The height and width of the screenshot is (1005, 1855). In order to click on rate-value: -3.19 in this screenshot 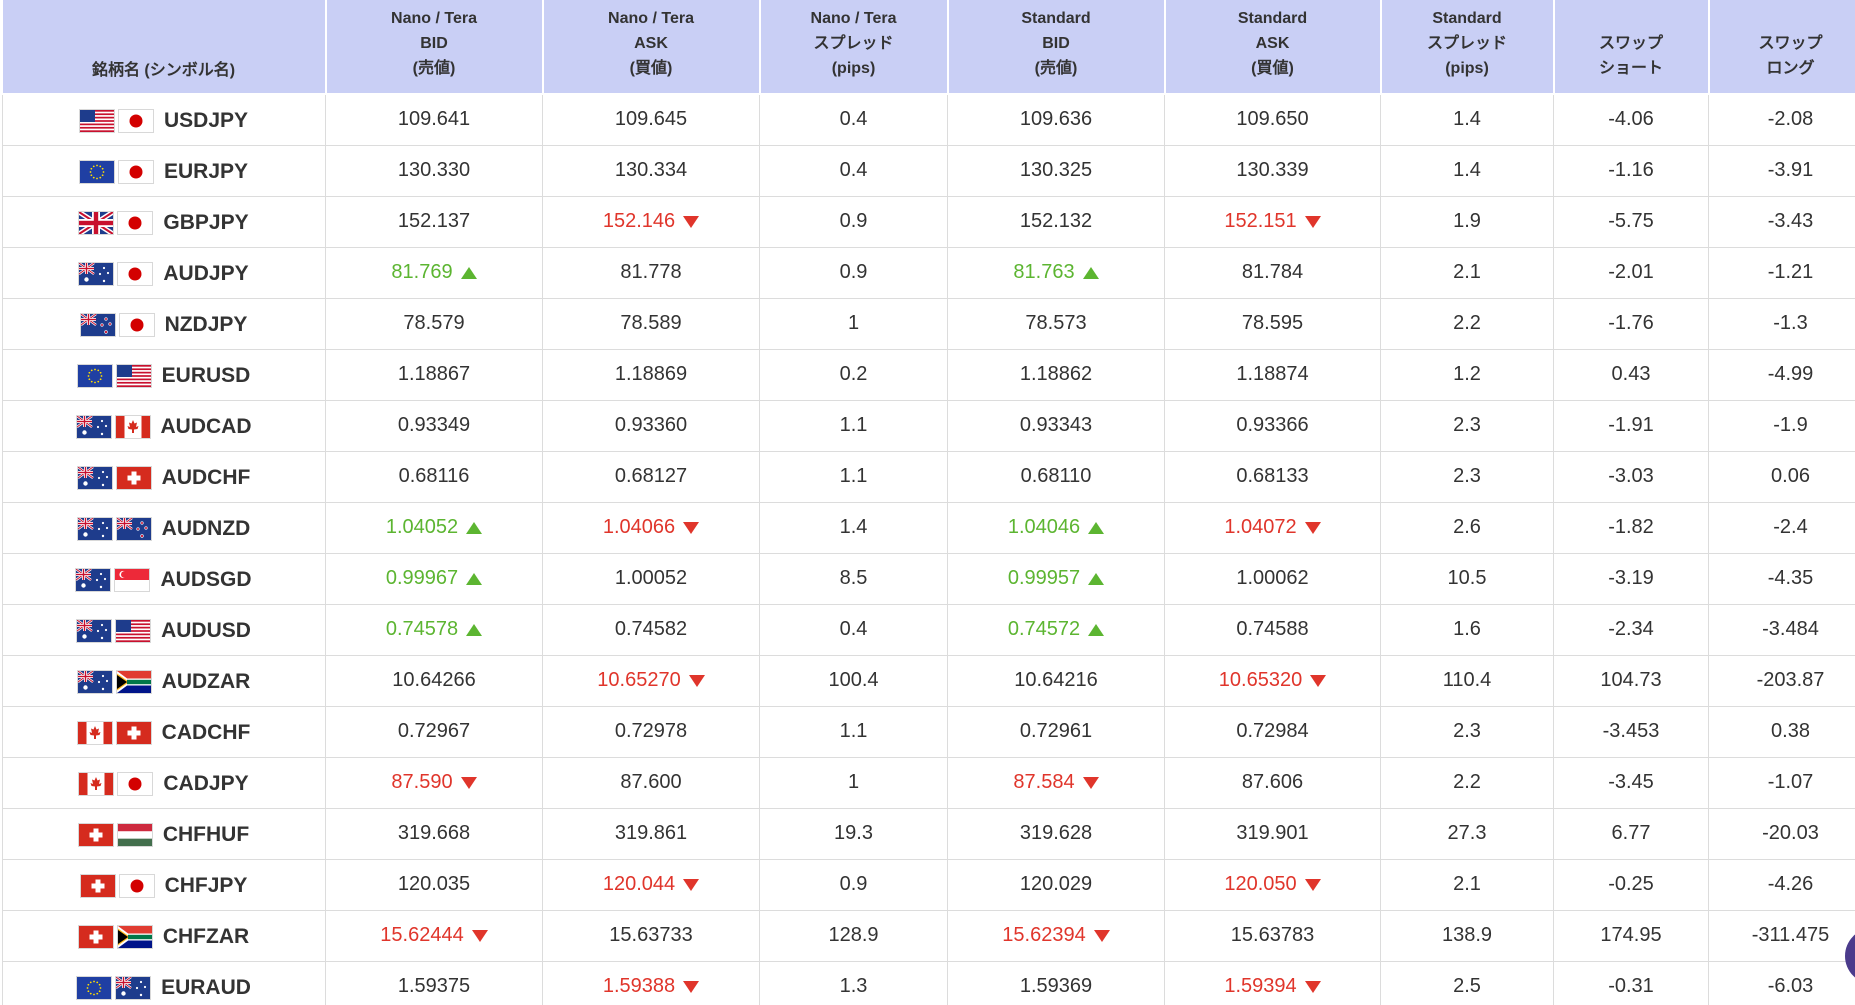, I will do `click(1631, 578)`.